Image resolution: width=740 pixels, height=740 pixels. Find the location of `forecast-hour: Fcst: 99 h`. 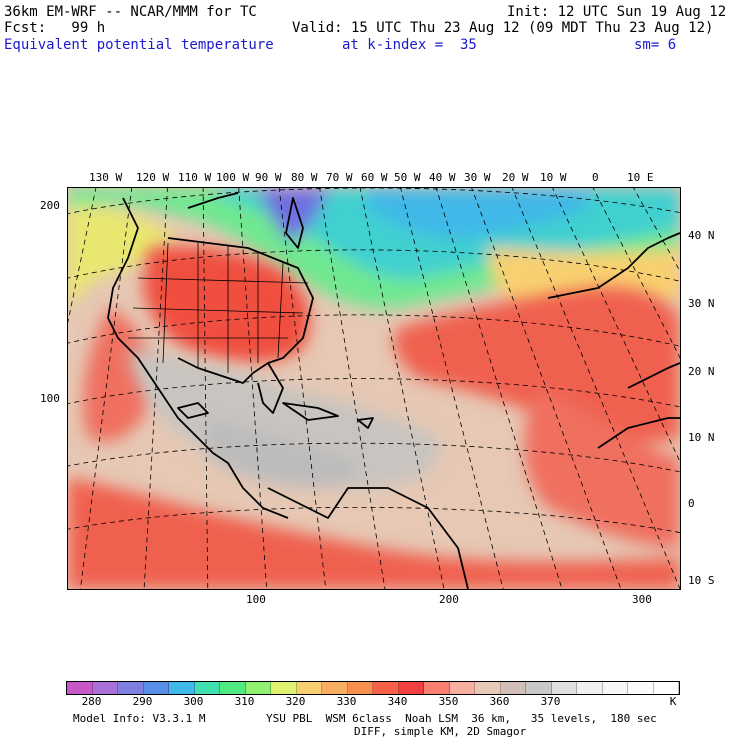

forecast-hour: Fcst: 99 h is located at coordinates (55, 28).